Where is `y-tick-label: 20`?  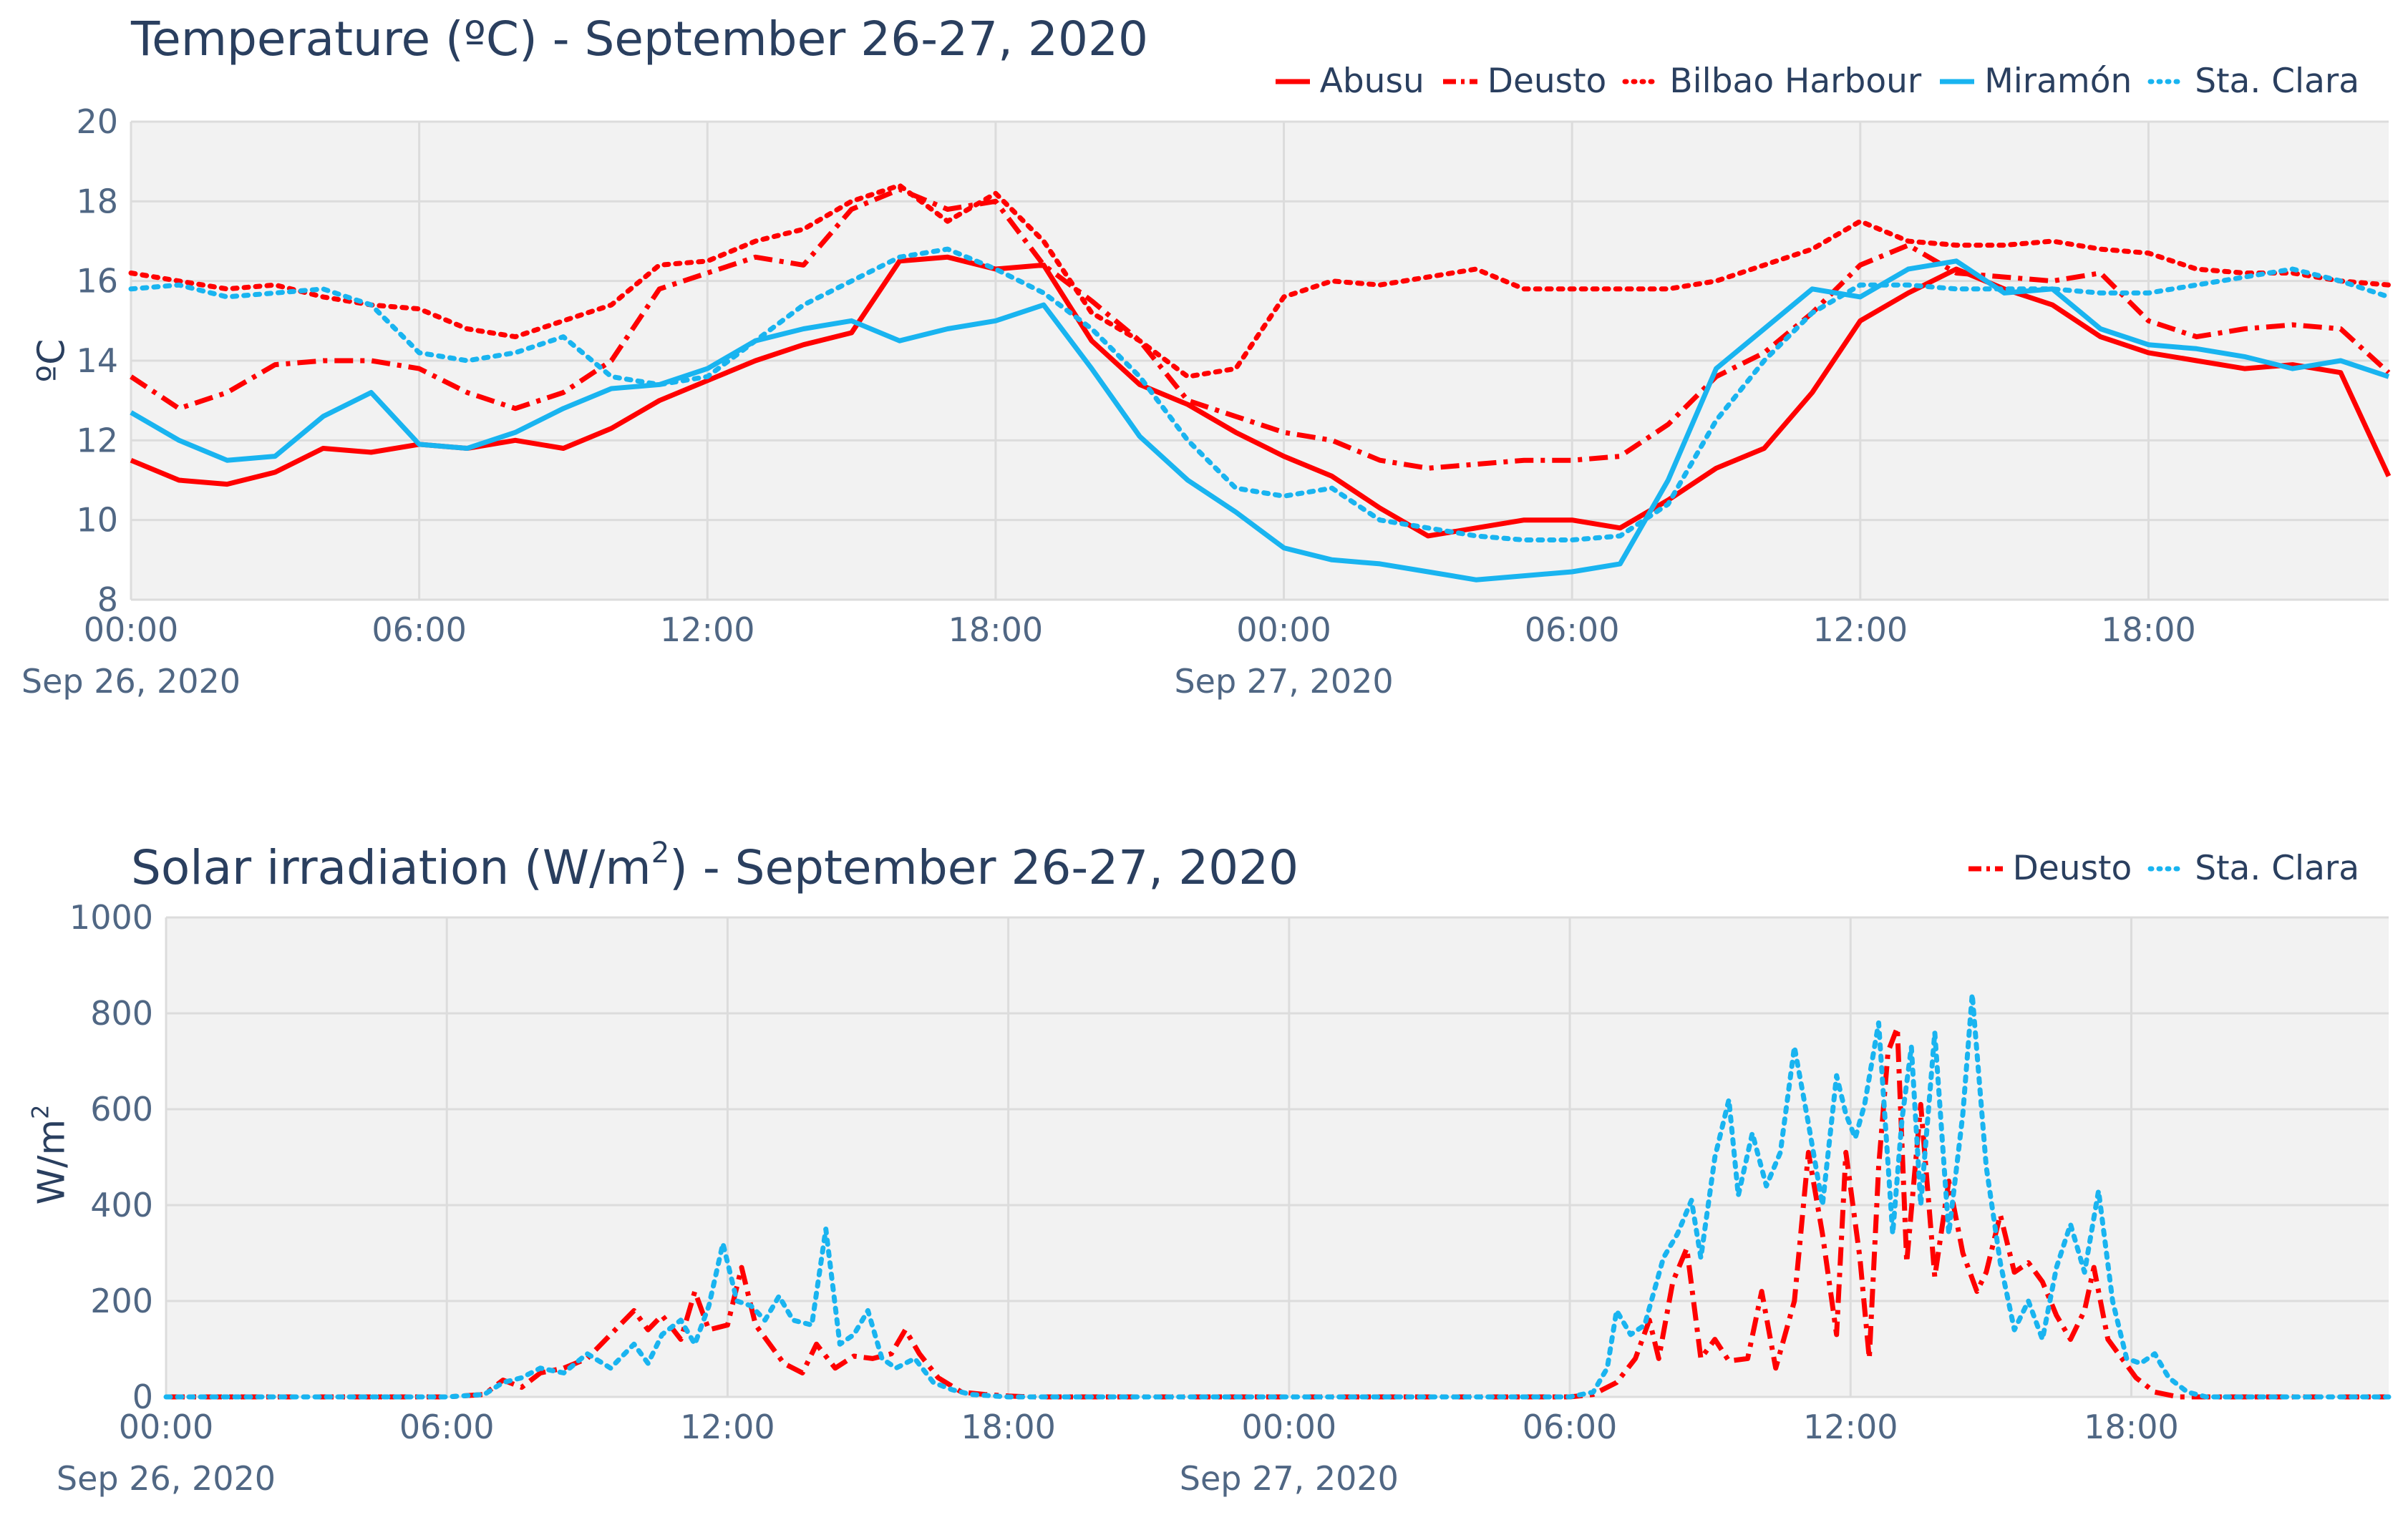 y-tick-label: 20 is located at coordinates (97, 121).